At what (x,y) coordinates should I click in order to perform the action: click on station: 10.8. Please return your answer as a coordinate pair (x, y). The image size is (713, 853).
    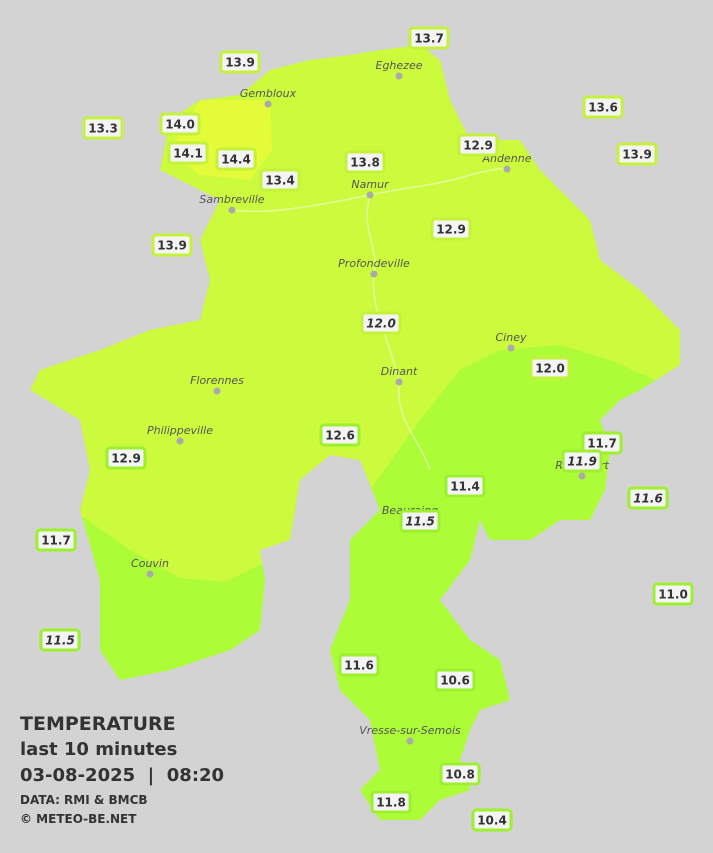
    Looking at the image, I should click on (460, 774).